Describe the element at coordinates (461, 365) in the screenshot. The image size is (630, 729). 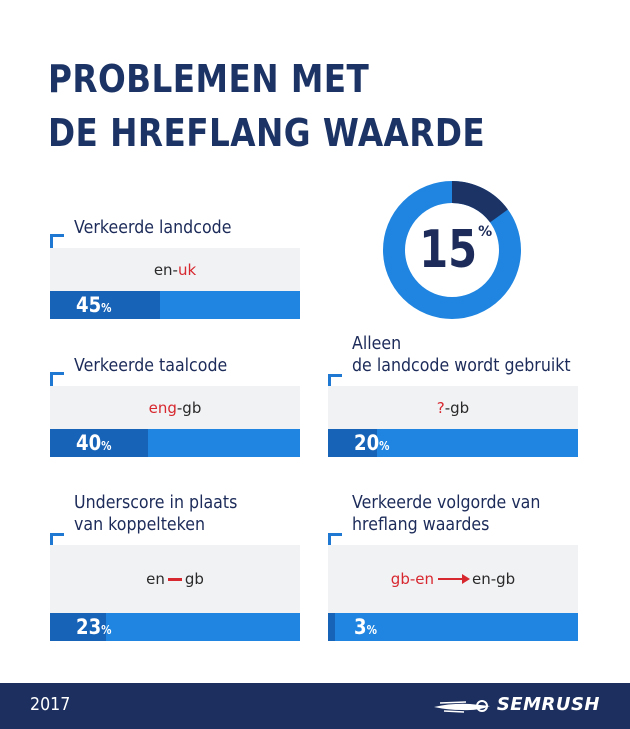
I see `card-label-line-2: de landcode wordt gebruikt` at that location.